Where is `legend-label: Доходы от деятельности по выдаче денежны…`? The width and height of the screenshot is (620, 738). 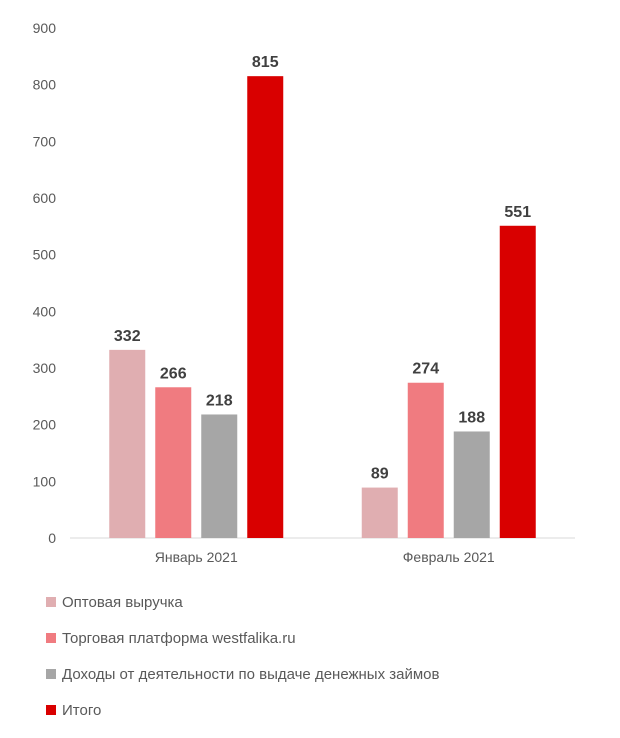
legend-label: Доходы от деятельности по выдаче денежны… is located at coordinates (251, 674).